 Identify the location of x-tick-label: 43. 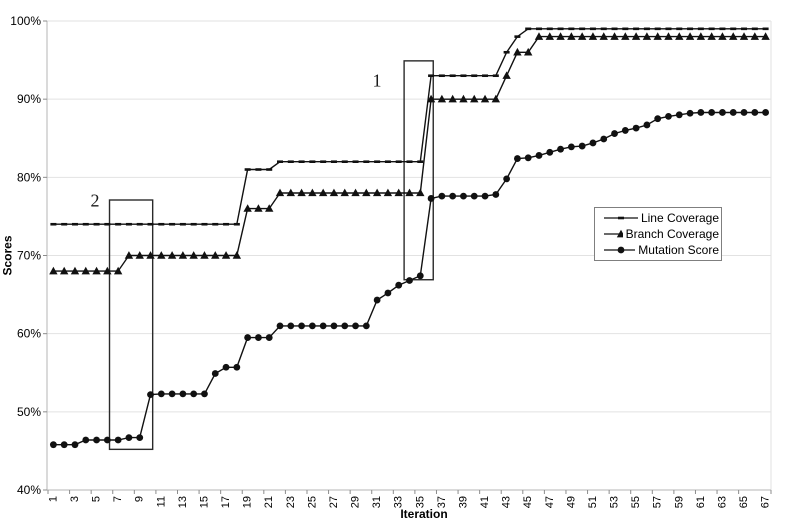
(507, 502).